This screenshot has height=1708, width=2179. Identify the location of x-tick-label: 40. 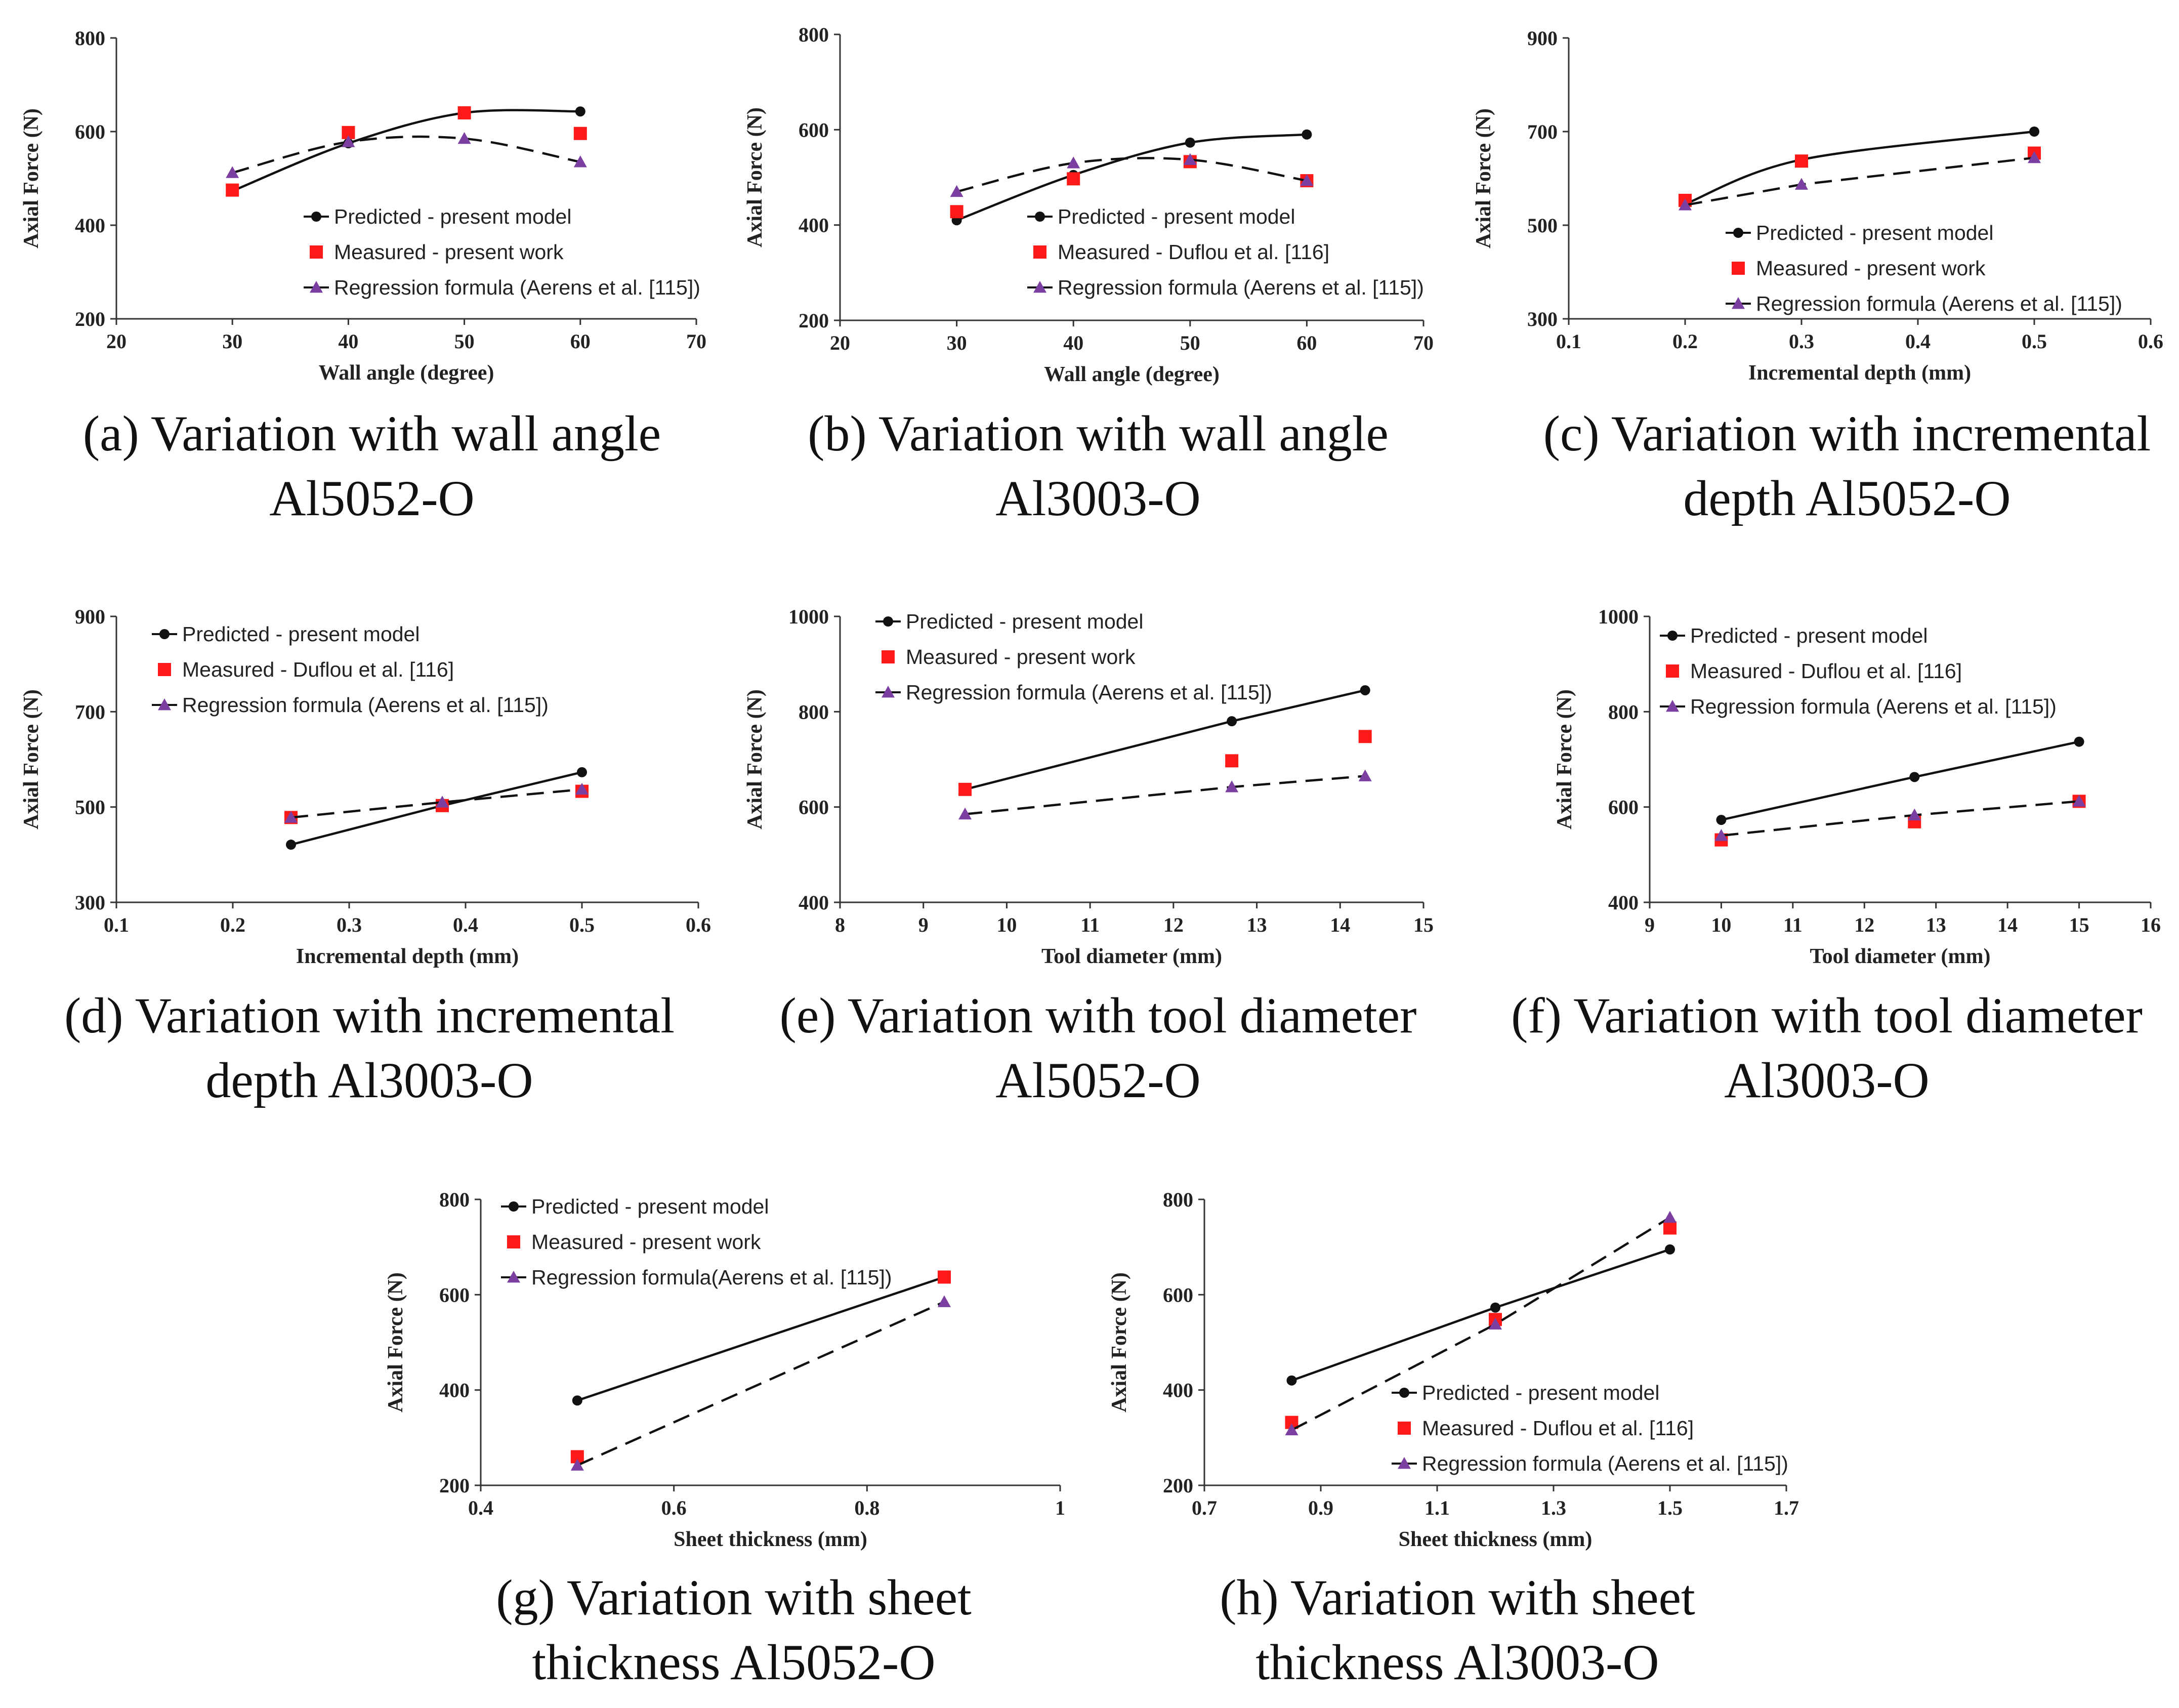
(348, 341).